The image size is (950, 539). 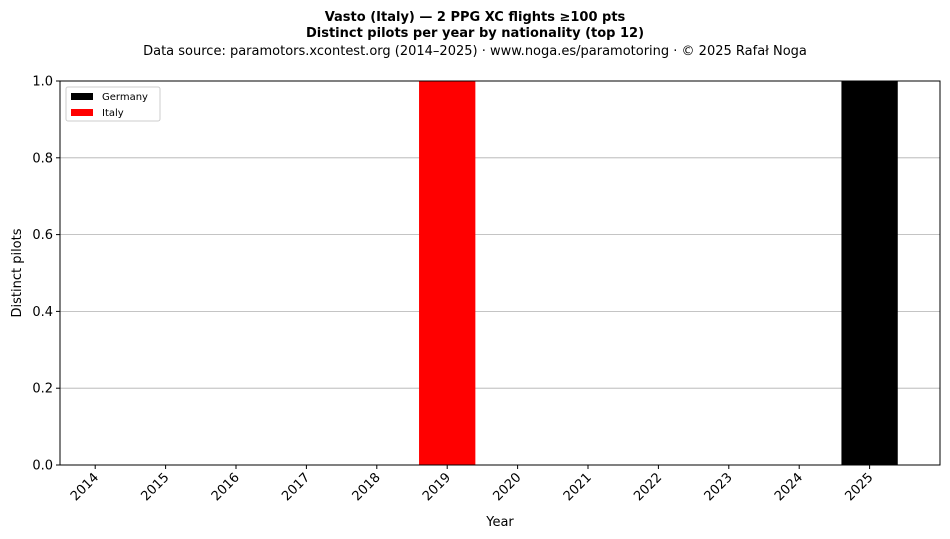 What do you see at coordinates (17, 272) in the screenshot?
I see `y-axis-label: Distinct pilots` at bounding box center [17, 272].